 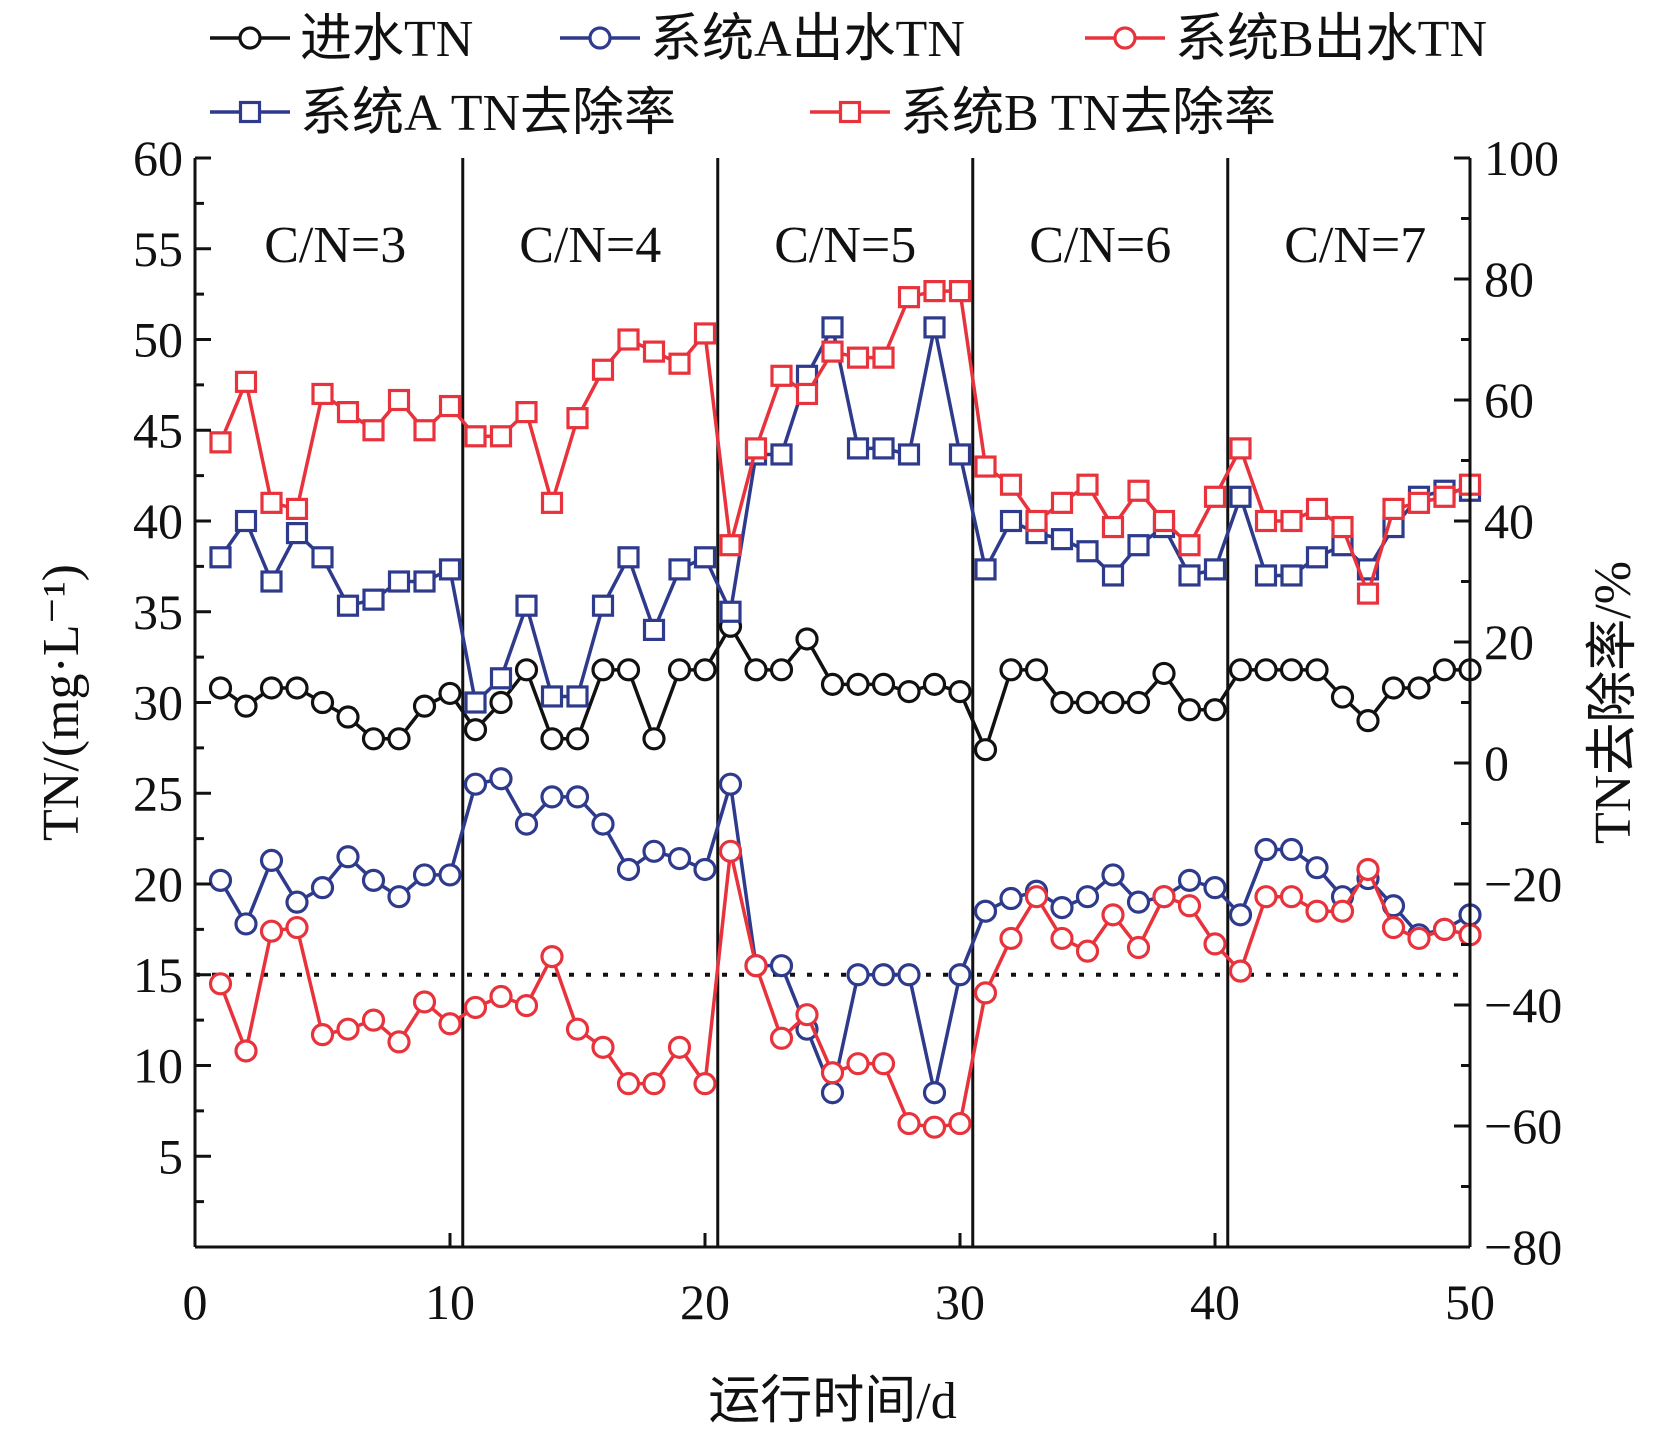 I want to click on legend-label-2: 系统A出水TN, so click(x=807, y=39).